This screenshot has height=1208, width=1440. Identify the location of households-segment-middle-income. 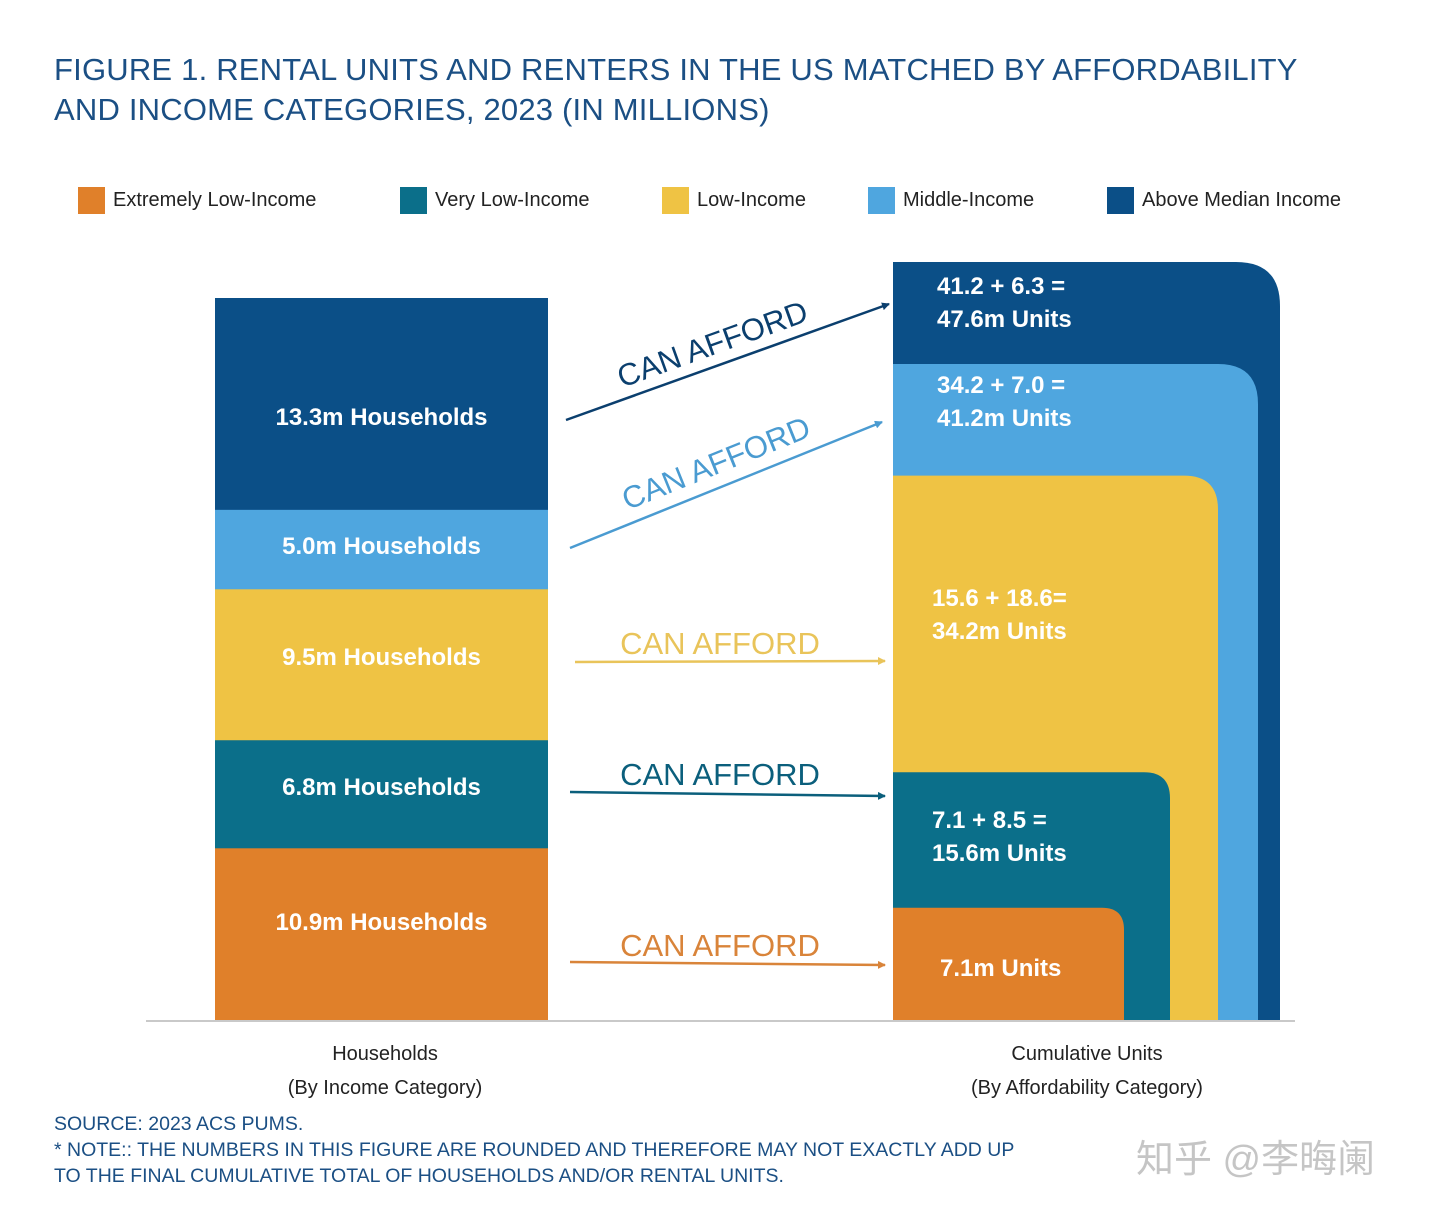
(381, 549).